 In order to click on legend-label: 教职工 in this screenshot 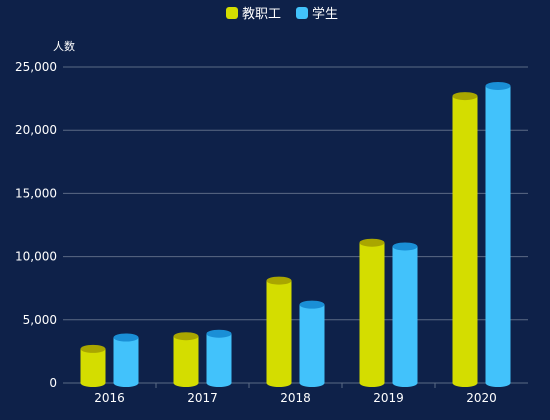, I will do `click(261, 14)`.